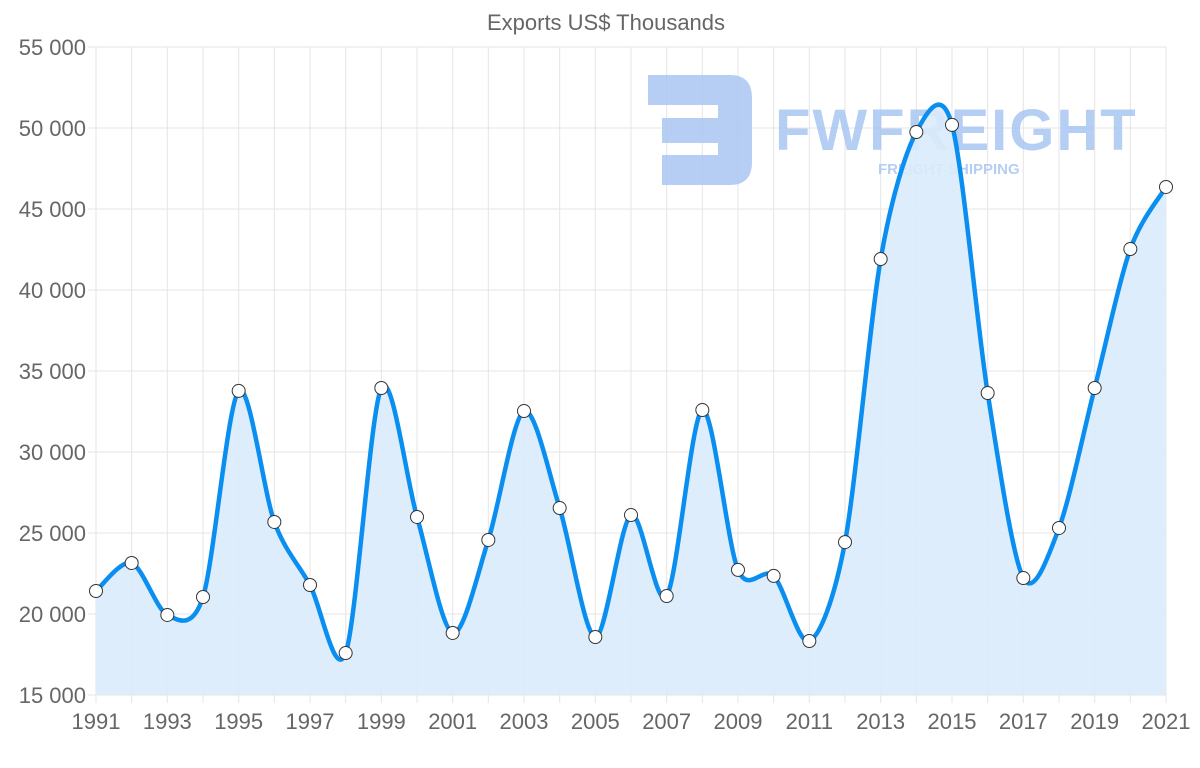 The width and height of the screenshot is (1200, 768). What do you see at coordinates (524, 411) in the screenshot?
I see `data-point-2003` at bounding box center [524, 411].